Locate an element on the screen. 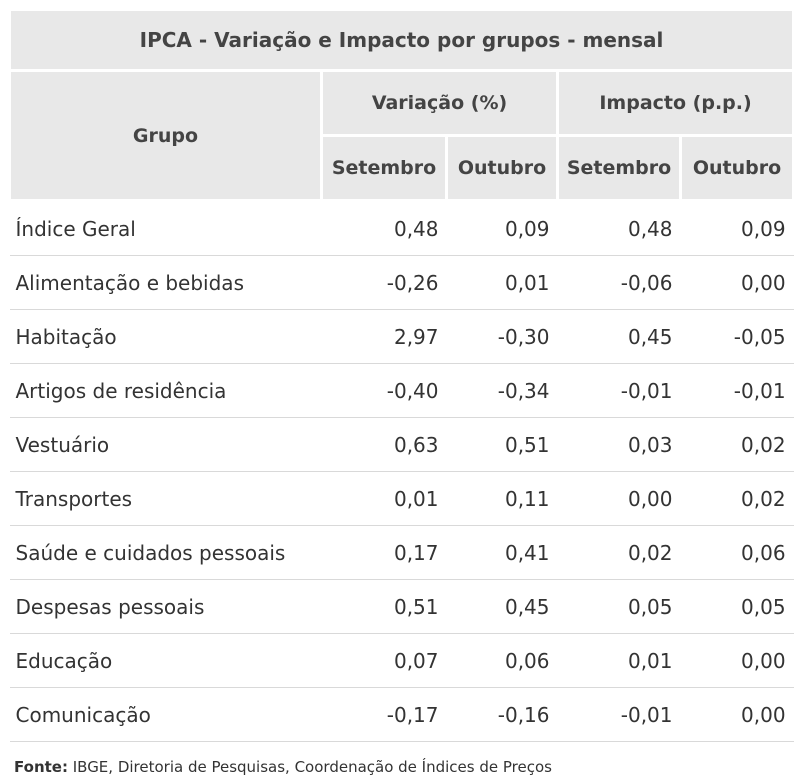 This screenshot has width=800, height=783. variacao-outubro-cell: -0,16 is located at coordinates (502, 714).